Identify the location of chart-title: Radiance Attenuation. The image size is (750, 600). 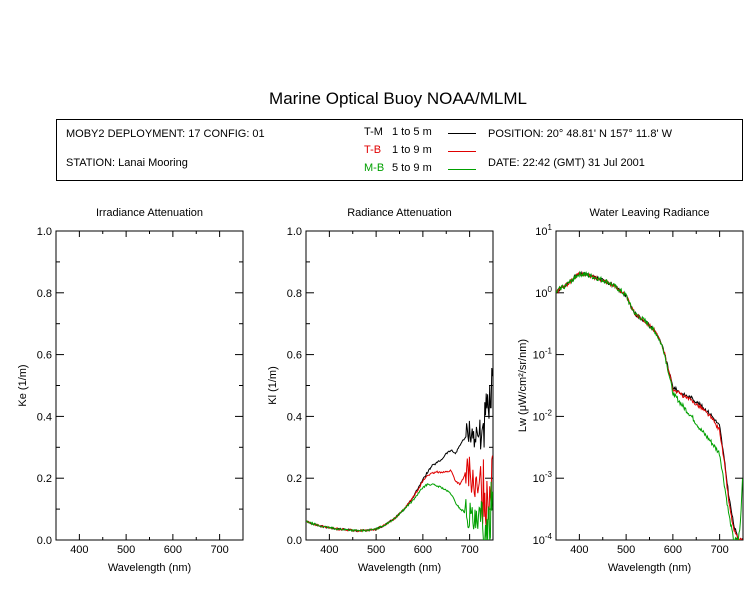
(399, 213).